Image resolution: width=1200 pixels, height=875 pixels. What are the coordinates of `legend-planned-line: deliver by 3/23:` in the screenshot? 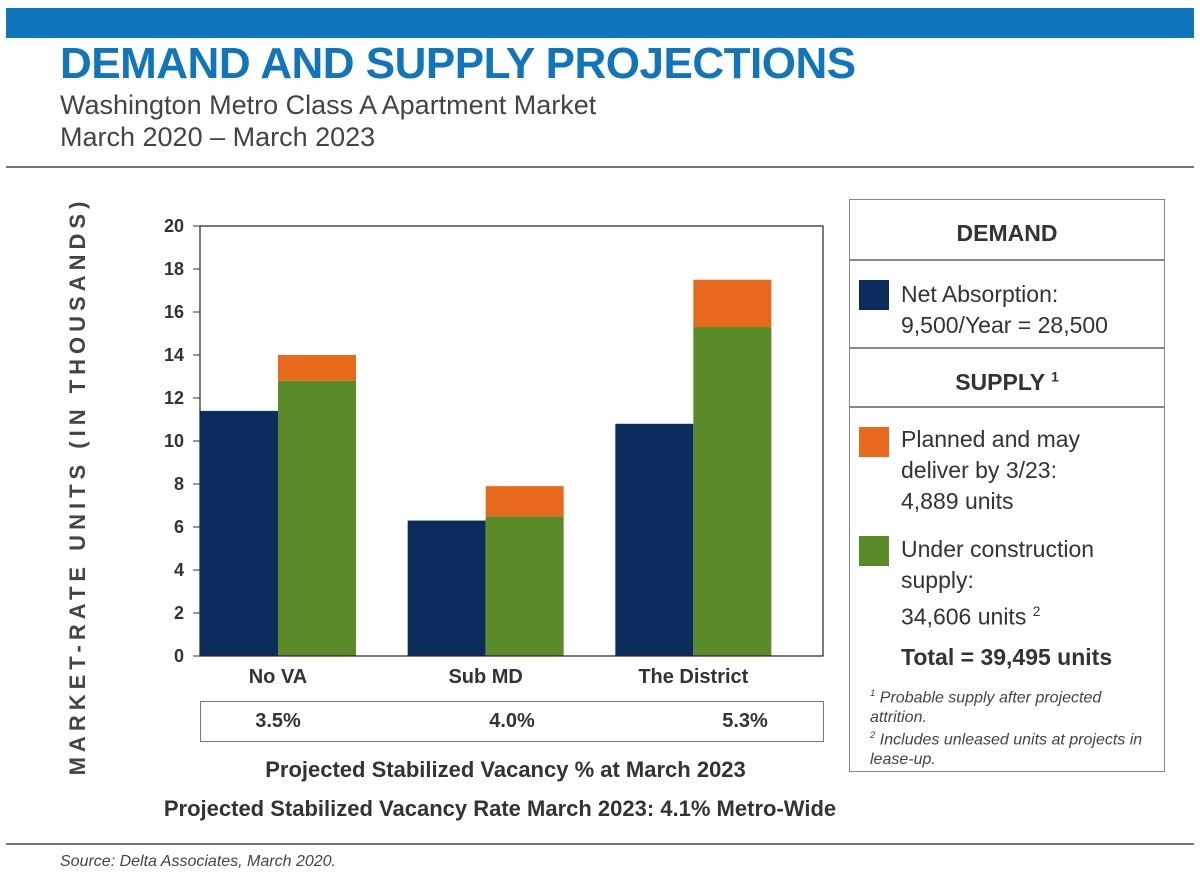 It's located at (979, 470).